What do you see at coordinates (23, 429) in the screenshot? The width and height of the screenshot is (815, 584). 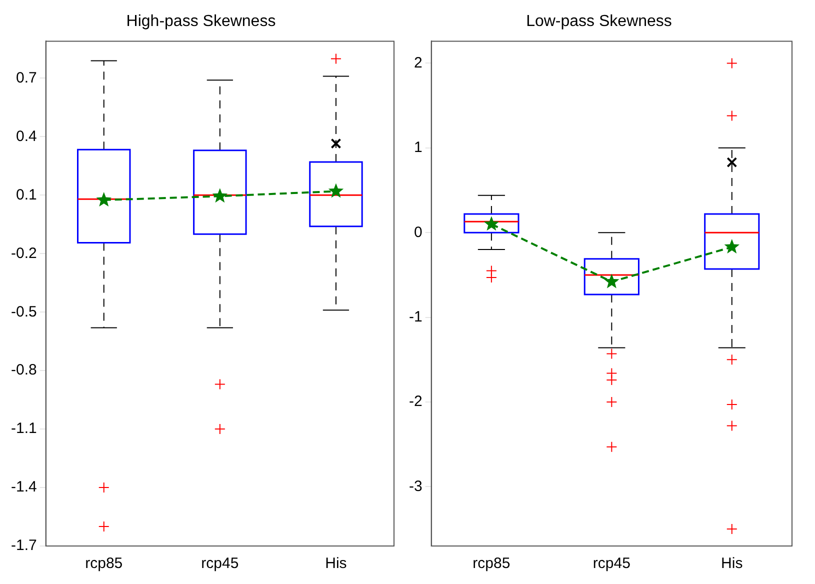 I see `y-tick-label: -1.1` at bounding box center [23, 429].